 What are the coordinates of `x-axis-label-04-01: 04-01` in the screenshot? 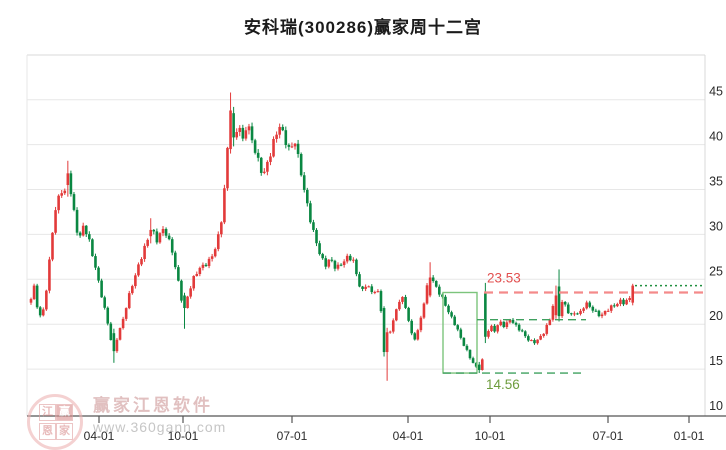 It's located at (408, 436).